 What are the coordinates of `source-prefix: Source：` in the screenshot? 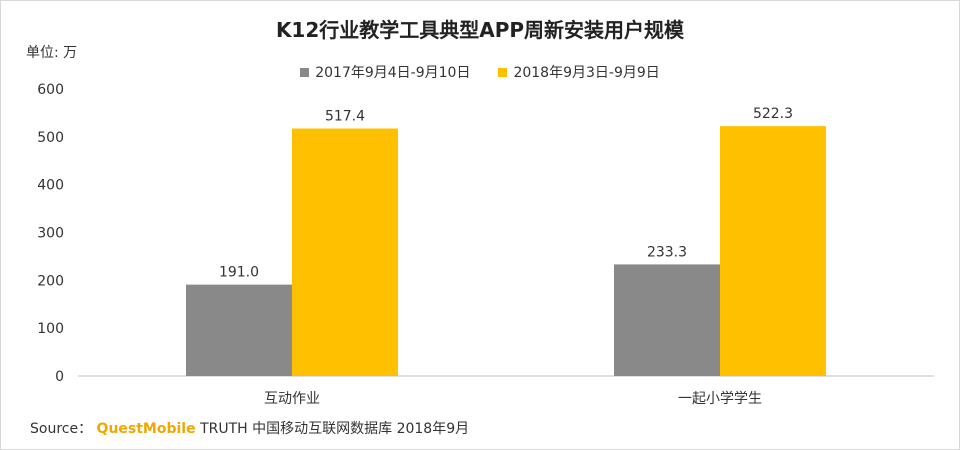 It's located at (61, 429).